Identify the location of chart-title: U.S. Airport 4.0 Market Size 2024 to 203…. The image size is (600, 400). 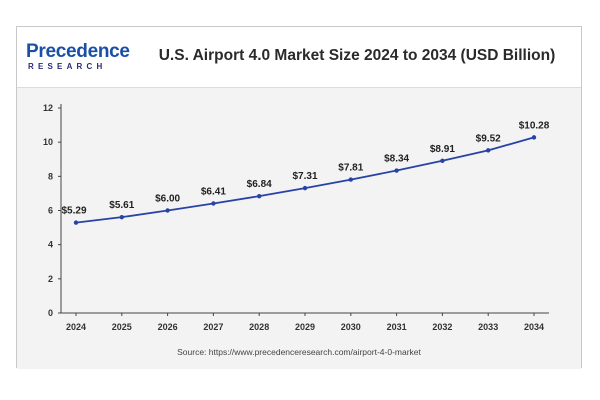
(357, 55).